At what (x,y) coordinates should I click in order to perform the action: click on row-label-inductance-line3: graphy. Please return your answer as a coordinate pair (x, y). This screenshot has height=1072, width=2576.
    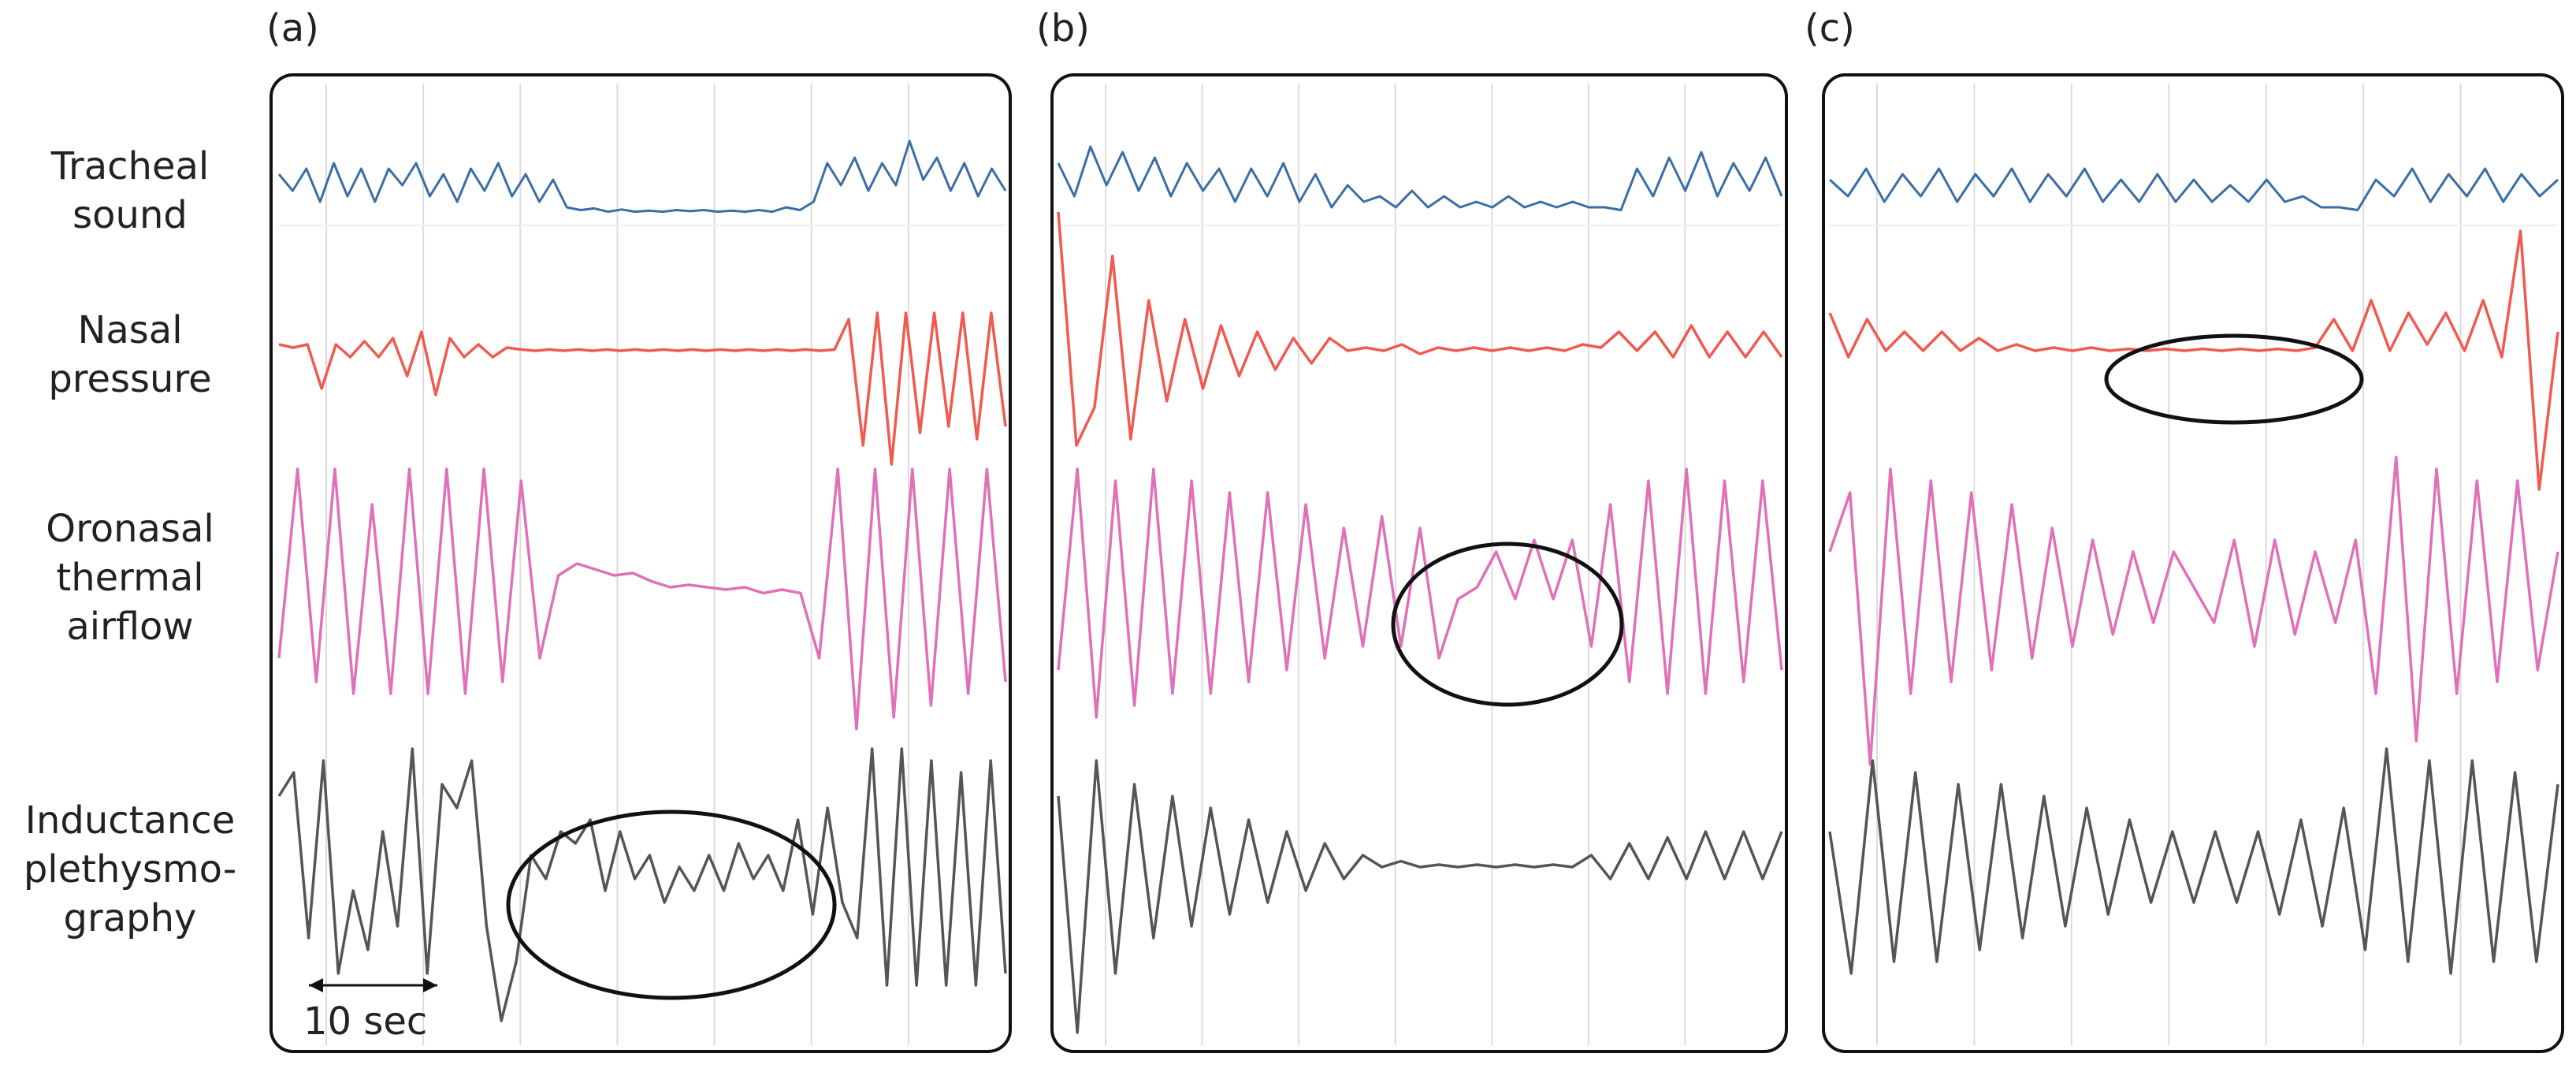
    Looking at the image, I should click on (130, 918).